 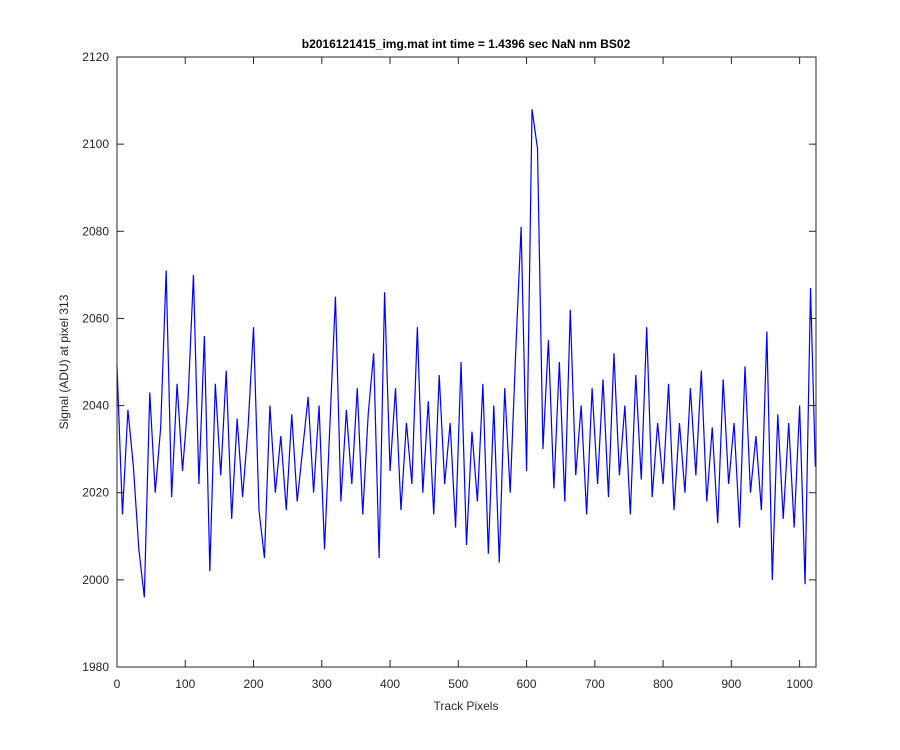 I want to click on y-tick-label: 1980, so click(x=95, y=667).